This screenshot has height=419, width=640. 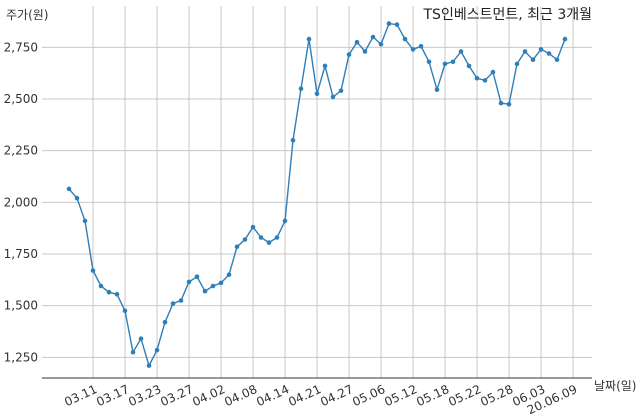 I want to click on x-tick-label: 04.14, so click(x=272, y=395).